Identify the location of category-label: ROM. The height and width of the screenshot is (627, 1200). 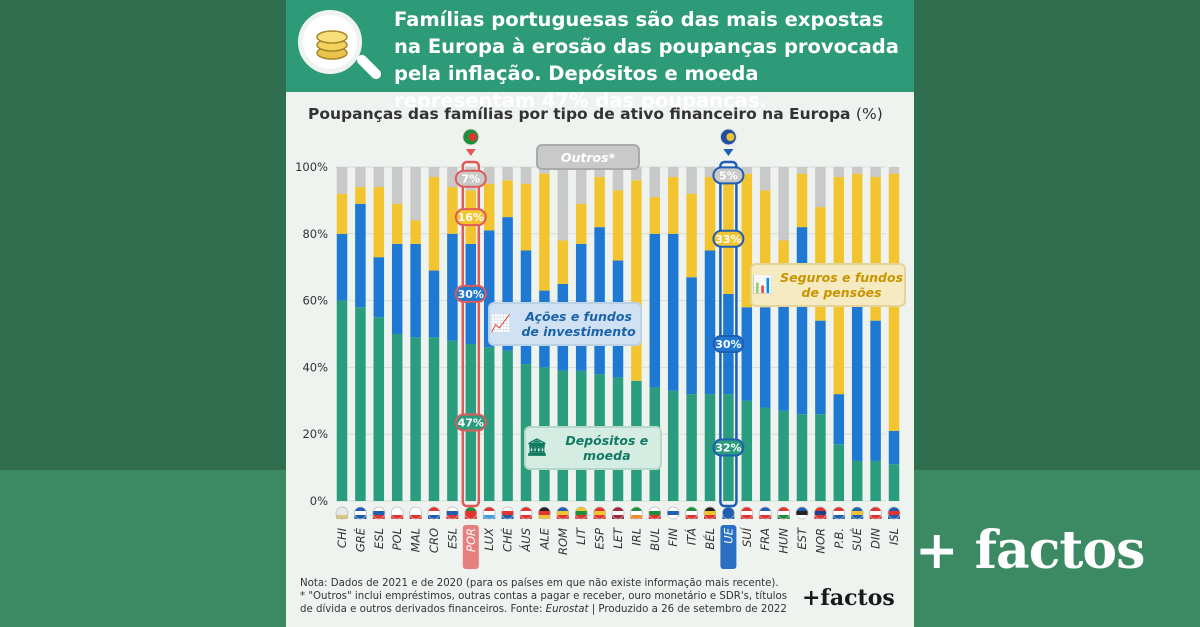
(563, 541).